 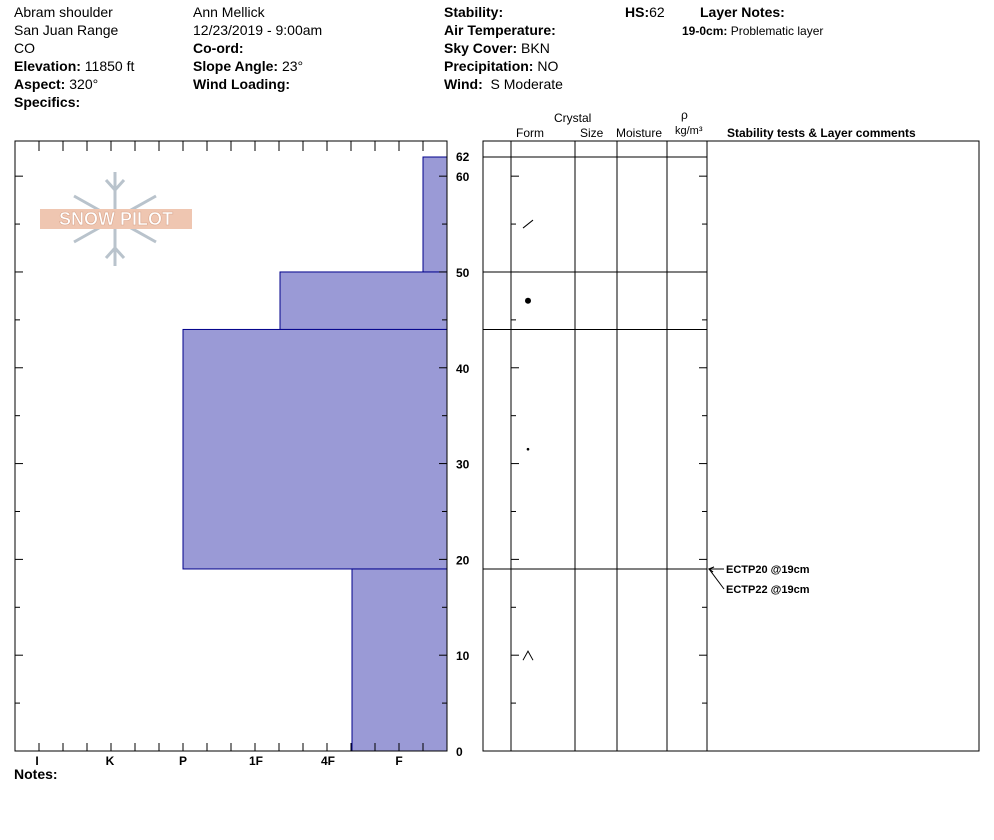 What do you see at coordinates (63, 12) in the screenshot?
I see `location-name: Abram shoulder` at bounding box center [63, 12].